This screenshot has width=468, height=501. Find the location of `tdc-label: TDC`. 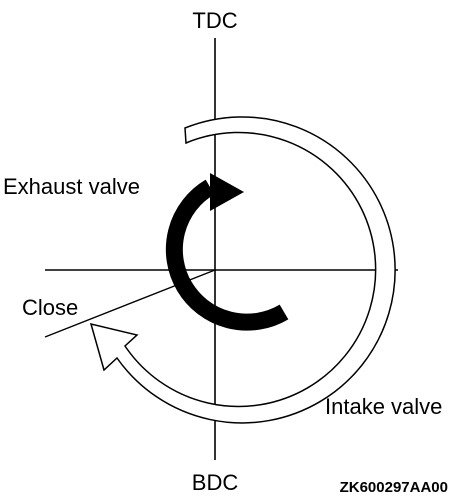

tdc-label: TDC is located at coordinates (214, 20).